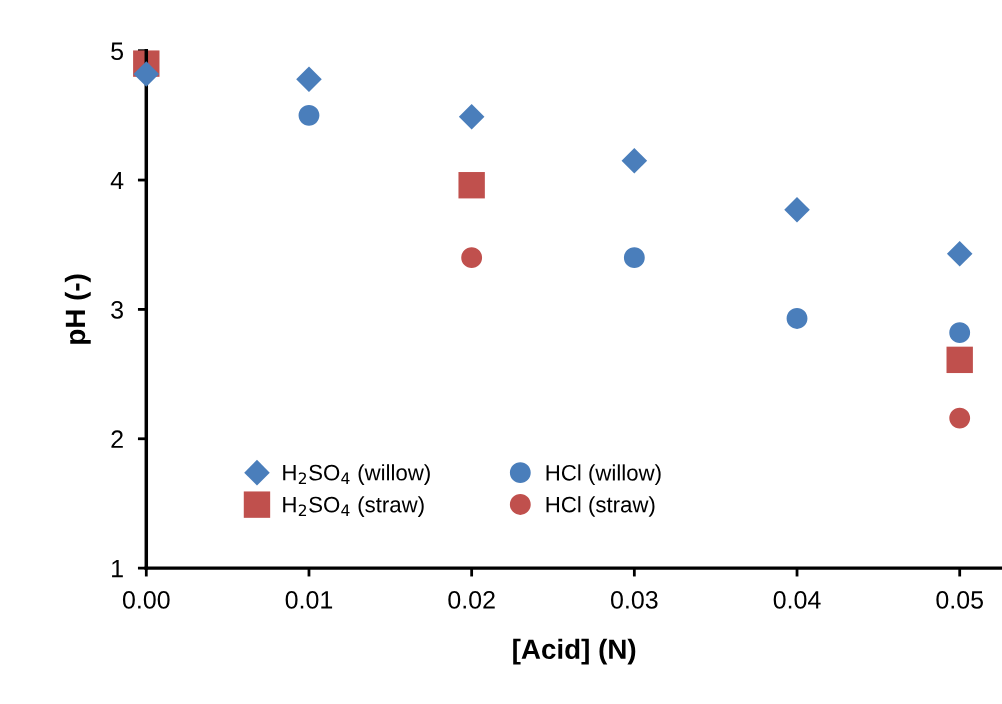 Image resolution: width=1002 pixels, height=704 pixels. Describe the element at coordinates (117, 439) in the screenshot. I see `y-tick-label: 2` at that location.